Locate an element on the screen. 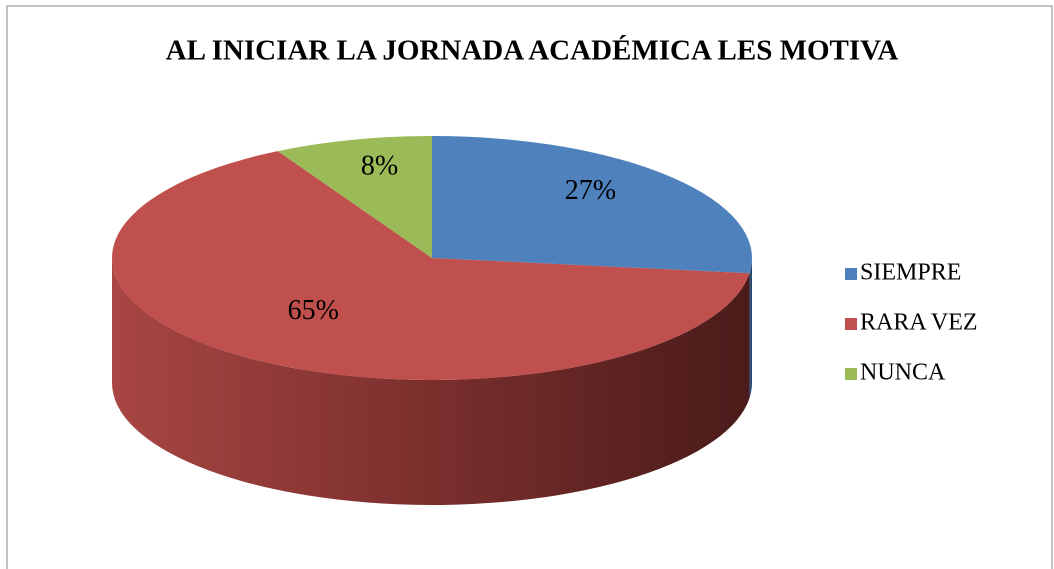  pie-slice-side is located at coordinates (750, 328).